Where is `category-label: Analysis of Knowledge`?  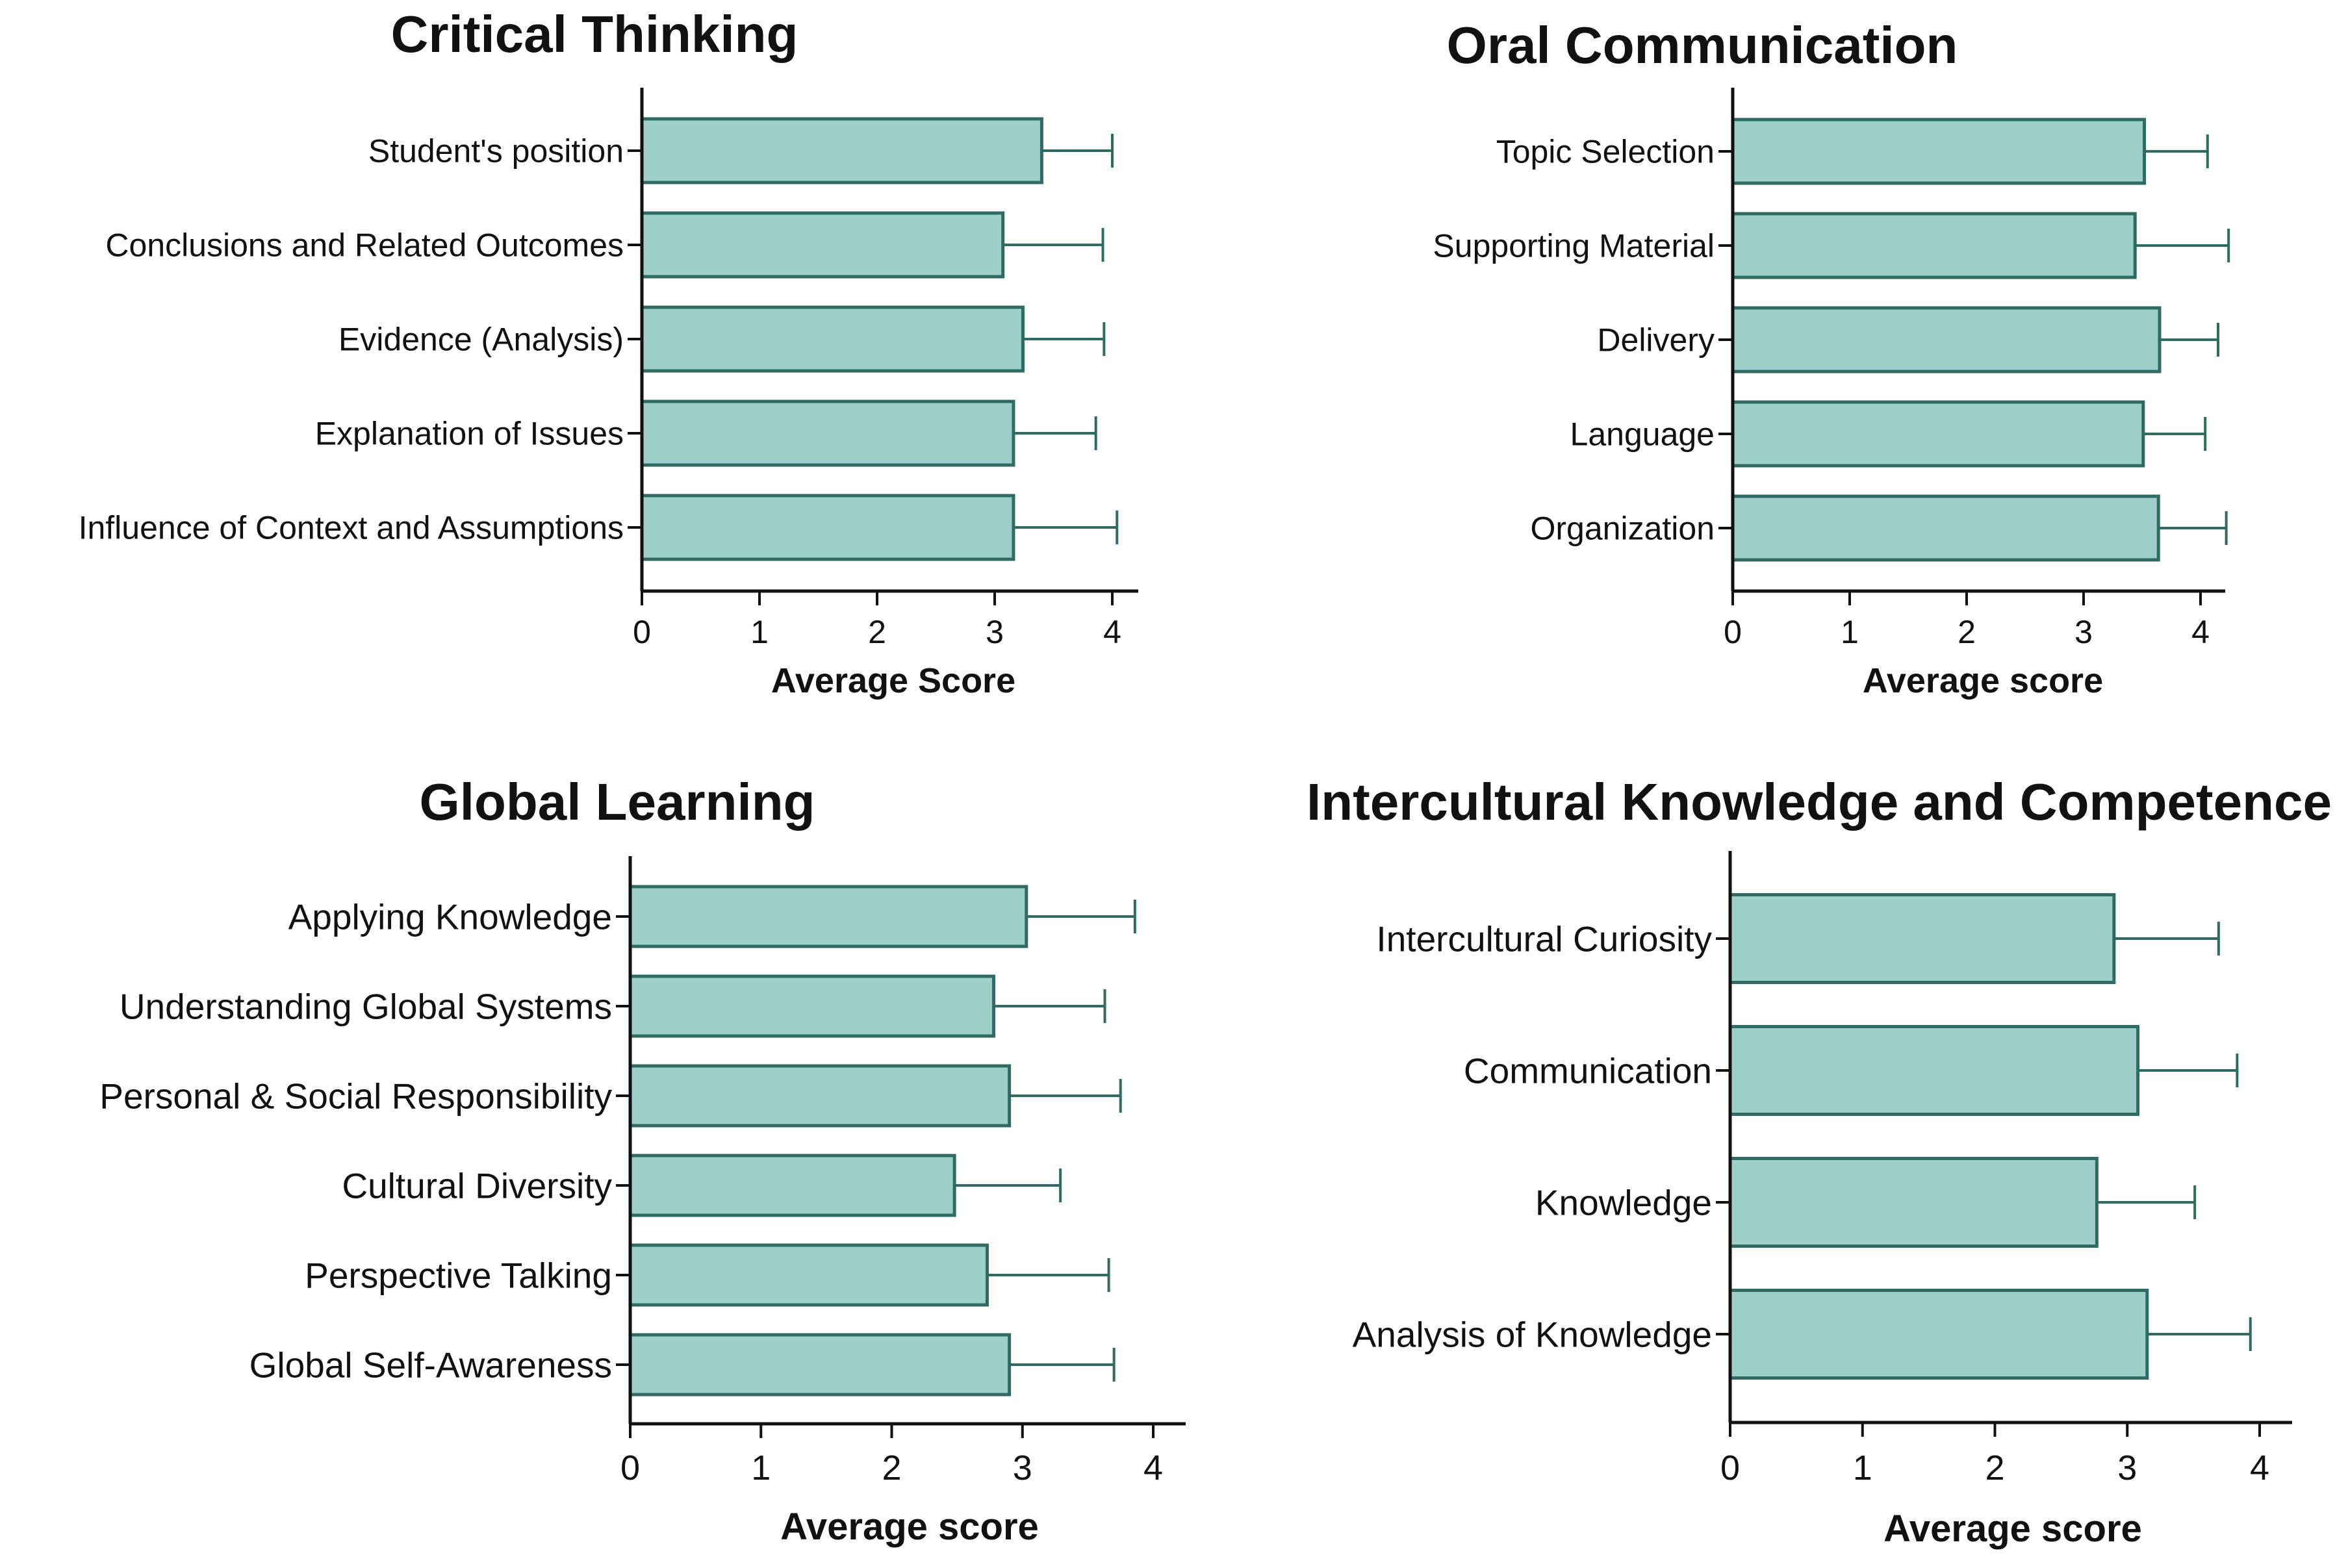
category-label: Analysis of Knowledge is located at coordinates (1532, 1334).